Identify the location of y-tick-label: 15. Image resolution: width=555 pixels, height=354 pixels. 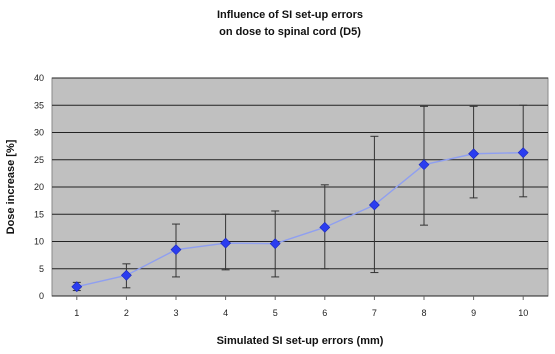
(39, 214).